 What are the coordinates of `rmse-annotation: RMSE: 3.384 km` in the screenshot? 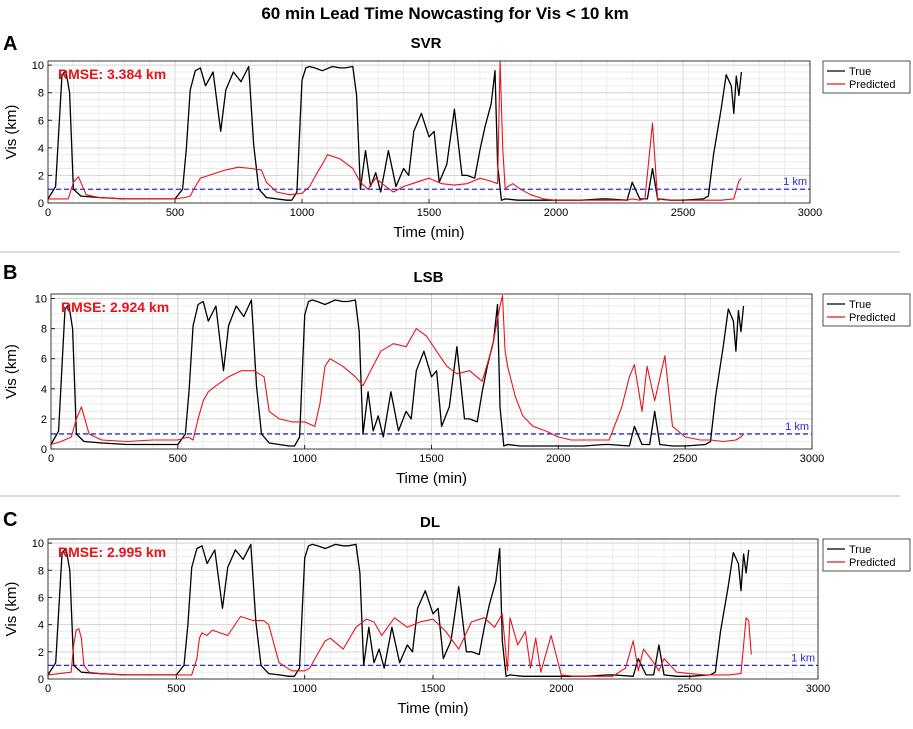 It's located at (112, 74).